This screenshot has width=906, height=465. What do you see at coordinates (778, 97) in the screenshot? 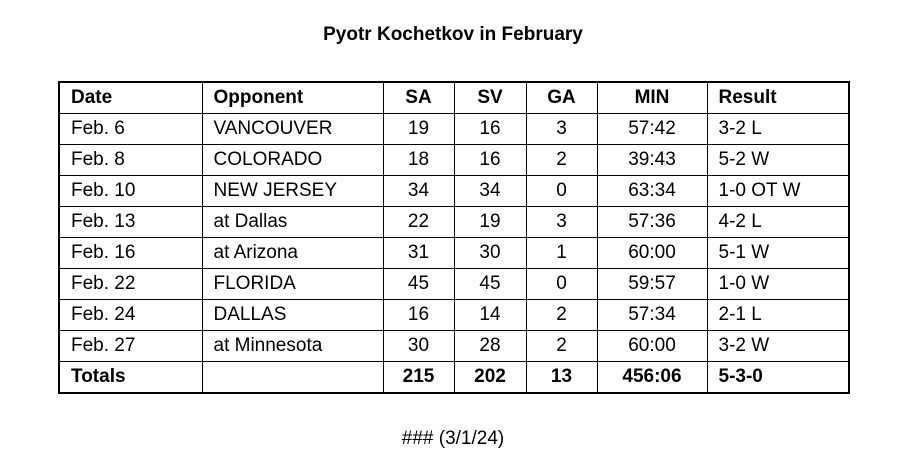
I see `header-result: Result` at bounding box center [778, 97].